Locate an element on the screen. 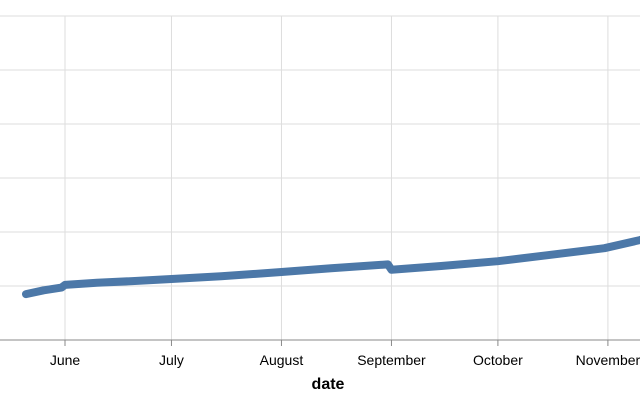 This screenshot has height=400, width=640. x-axis-ticks is located at coordinates (336, 343).